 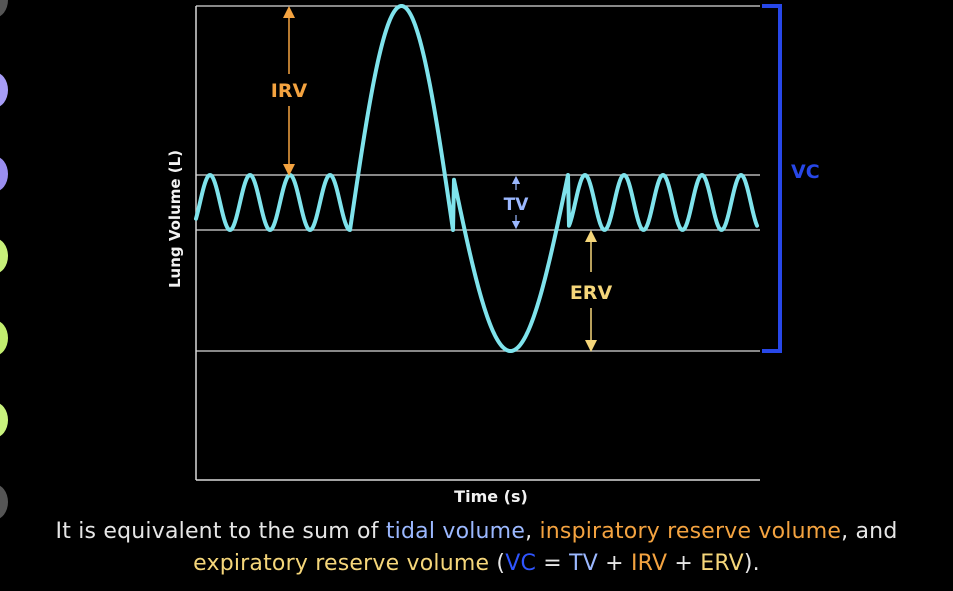 I want to click on erv-label: ERV, so click(x=591, y=293).